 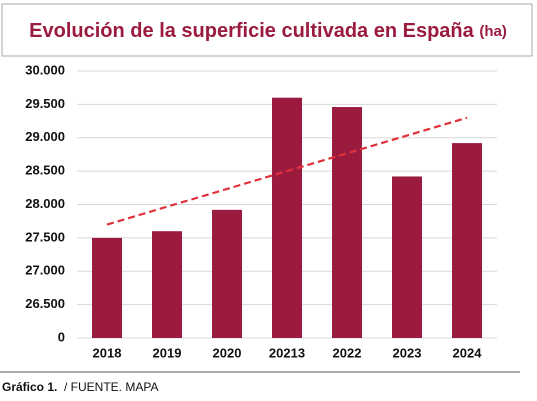 What do you see at coordinates (493, 31) in the screenshot?
I see `title-unit: (ha)` at bounding box center [493, 31].